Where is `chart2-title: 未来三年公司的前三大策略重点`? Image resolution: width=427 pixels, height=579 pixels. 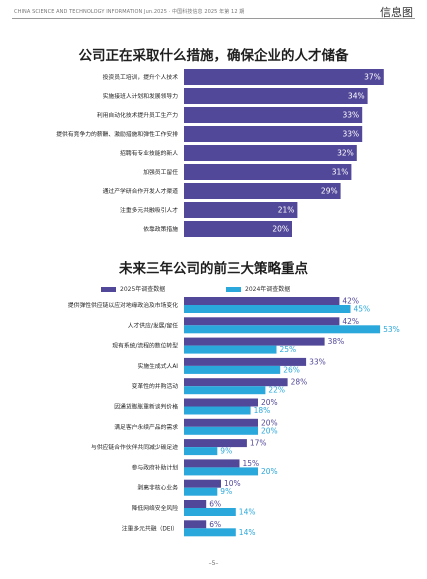
chart2-title: 未来三年公司的前三大策略重点 is located at coordinates (213, 269).